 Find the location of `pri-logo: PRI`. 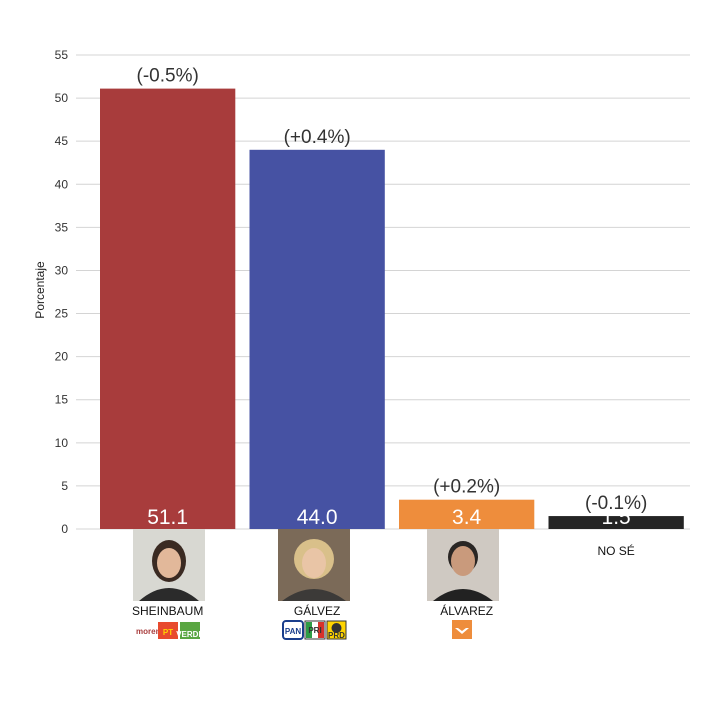

pri-logo: PRI is located at coordinates (315, 630).